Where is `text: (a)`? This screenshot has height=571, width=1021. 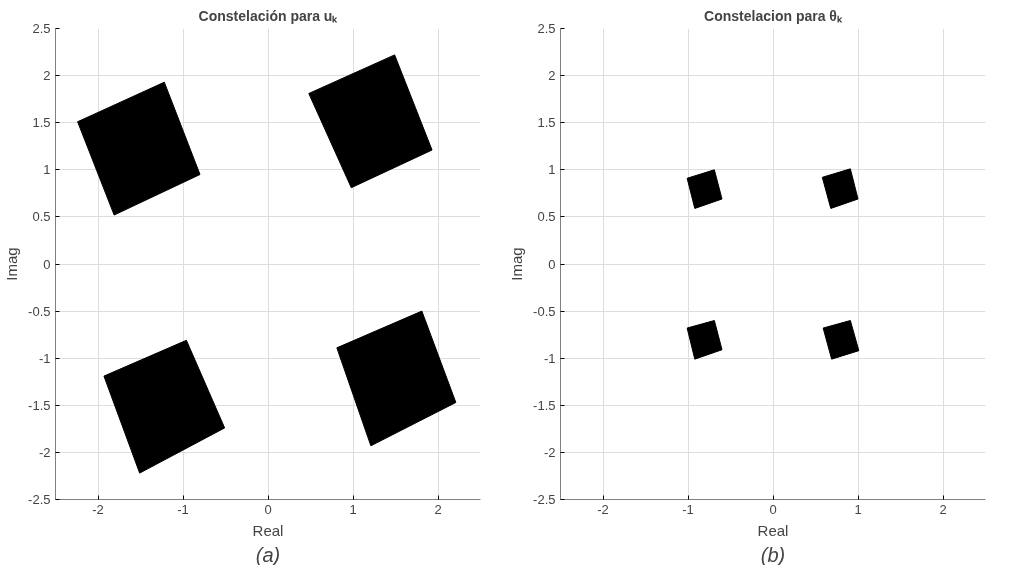 text: (a) is located at coordinates (268, 554).